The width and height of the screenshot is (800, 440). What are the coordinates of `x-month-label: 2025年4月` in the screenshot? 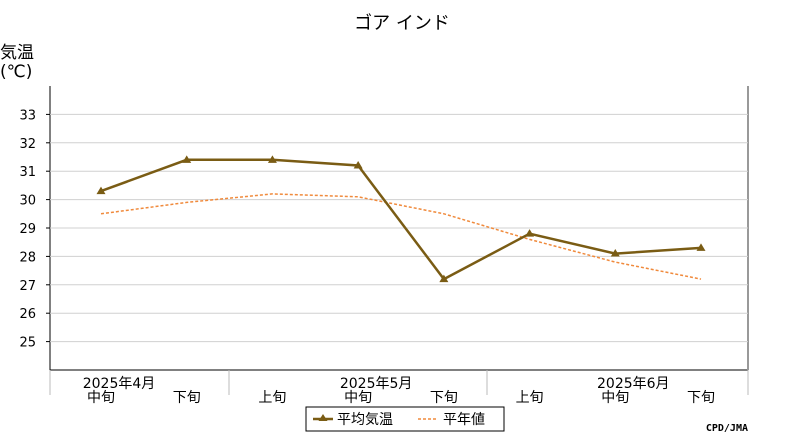 It's located at (119, 384).